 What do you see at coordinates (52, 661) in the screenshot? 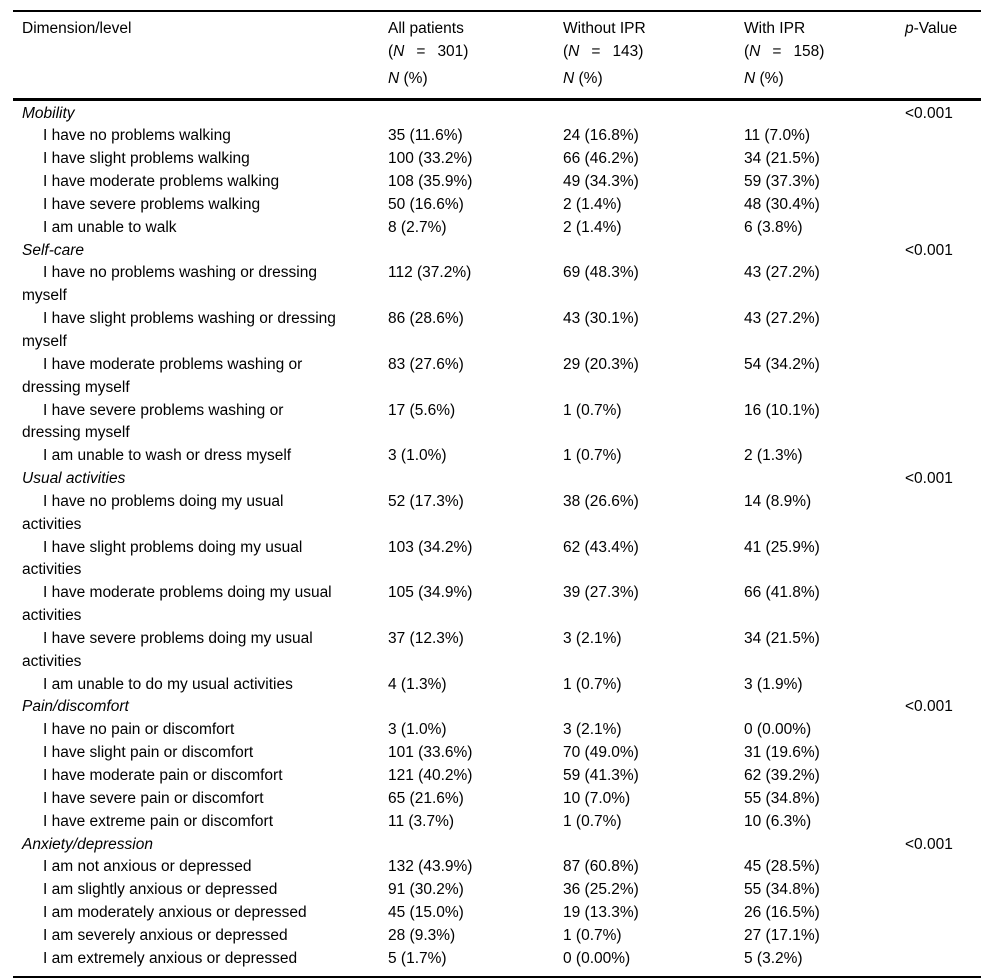
I see `level-label-line2: activities` at bounding box center [52, 661].